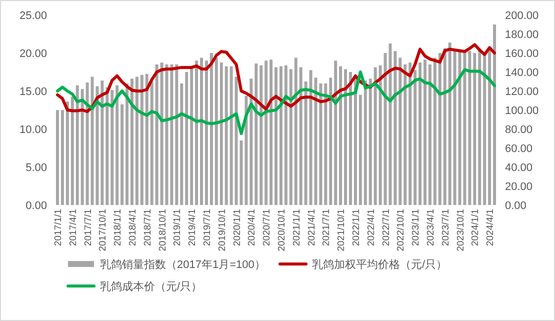 This screenshot has height=321, width=555. Describe the element at coordinates (342, 230) in the screenshot. I see `x-tick-label: 2021/10/1` at that location.